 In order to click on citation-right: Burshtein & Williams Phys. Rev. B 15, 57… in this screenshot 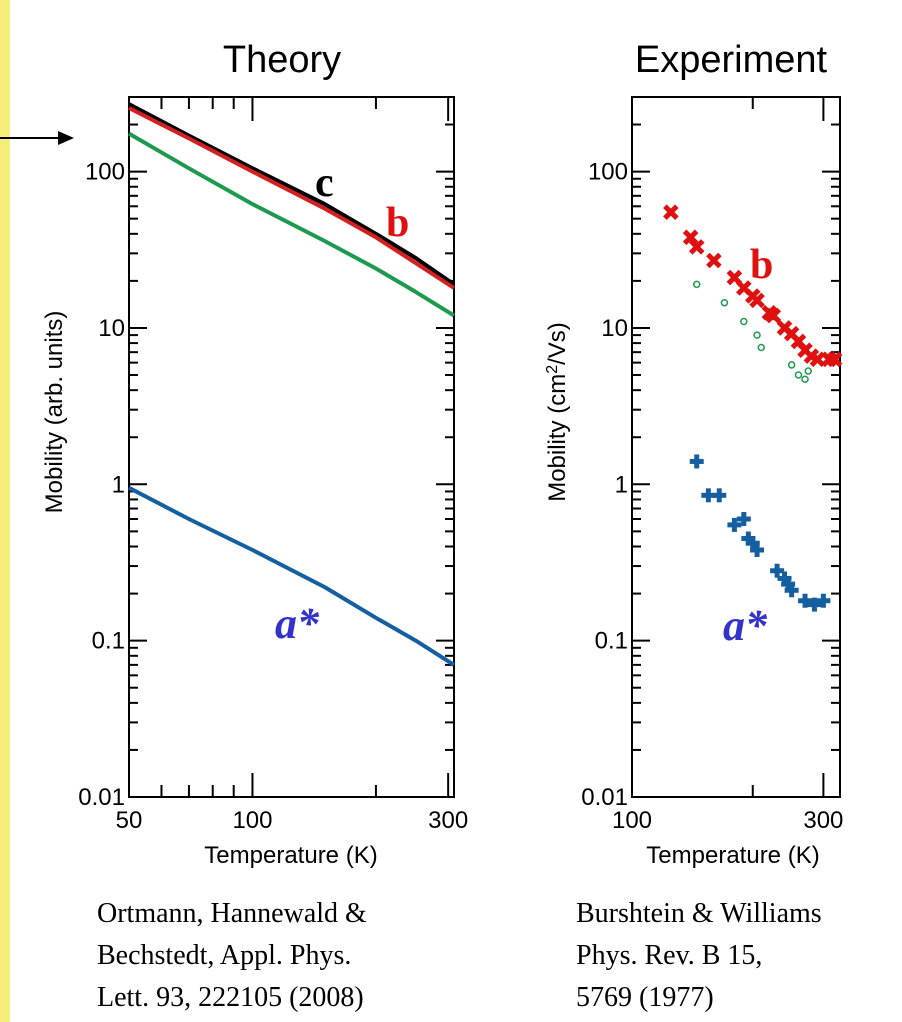, I will do `click(699, 955)`.